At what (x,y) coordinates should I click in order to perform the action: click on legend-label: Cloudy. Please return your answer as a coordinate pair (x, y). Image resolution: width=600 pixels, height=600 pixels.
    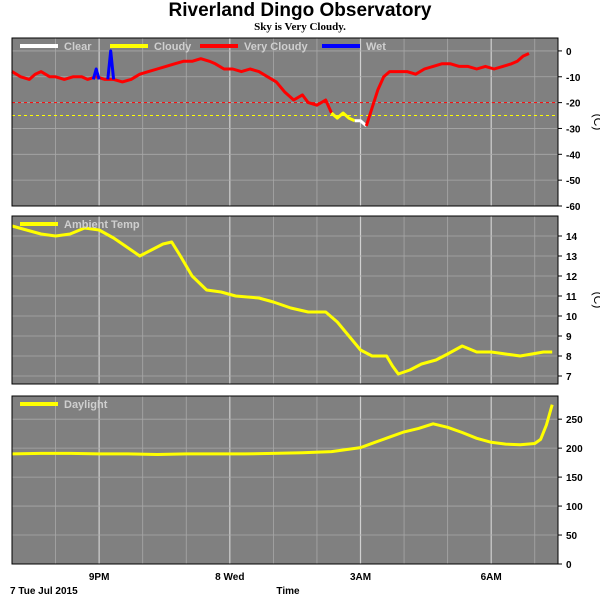
    Looking at the image, I should click on (173, 47).